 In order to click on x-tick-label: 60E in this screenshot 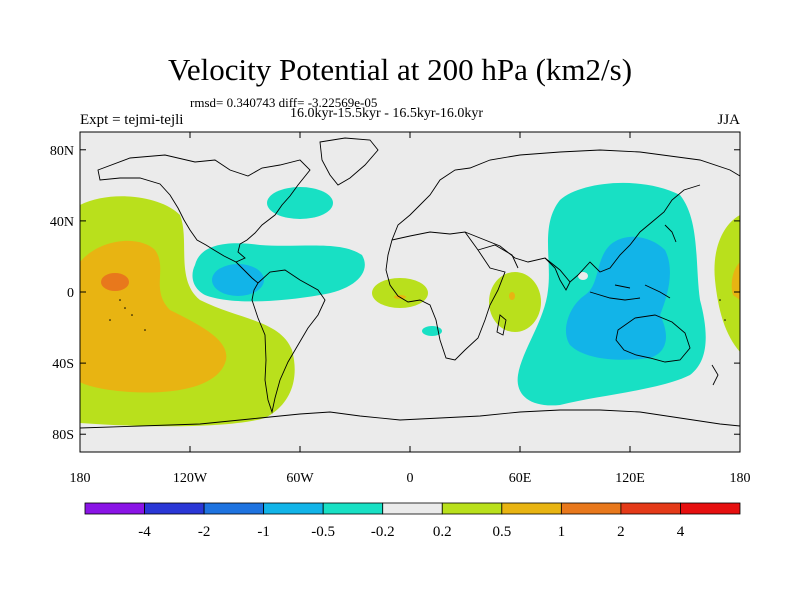, I will do `click(520, 478)`.